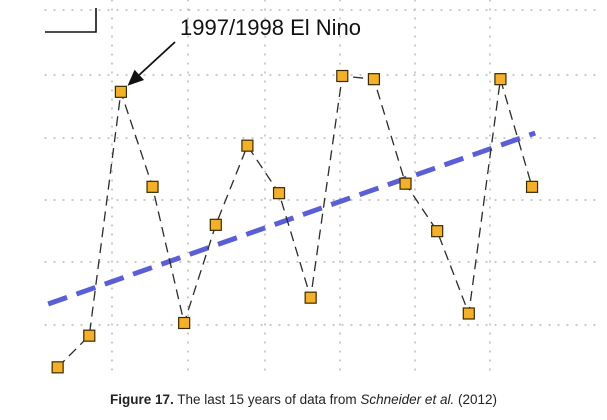 The image size is (607, 420). I want to click on annotation-arrow, so click(157, 58).